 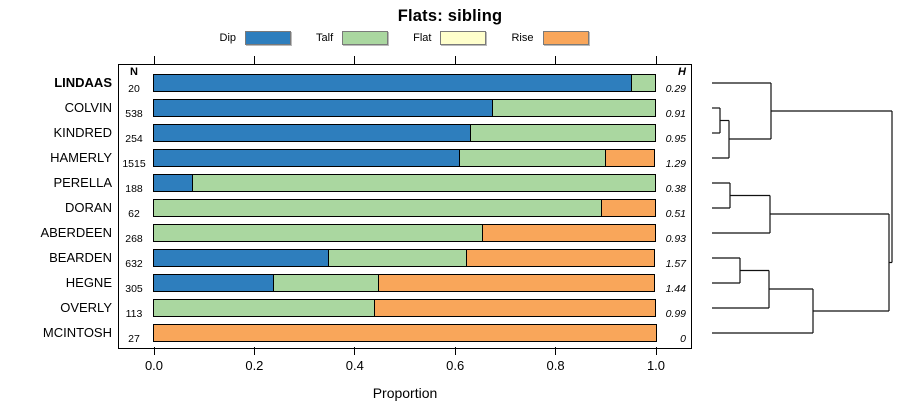 I want to click on n-value: 254, so click(x=134, y=139).